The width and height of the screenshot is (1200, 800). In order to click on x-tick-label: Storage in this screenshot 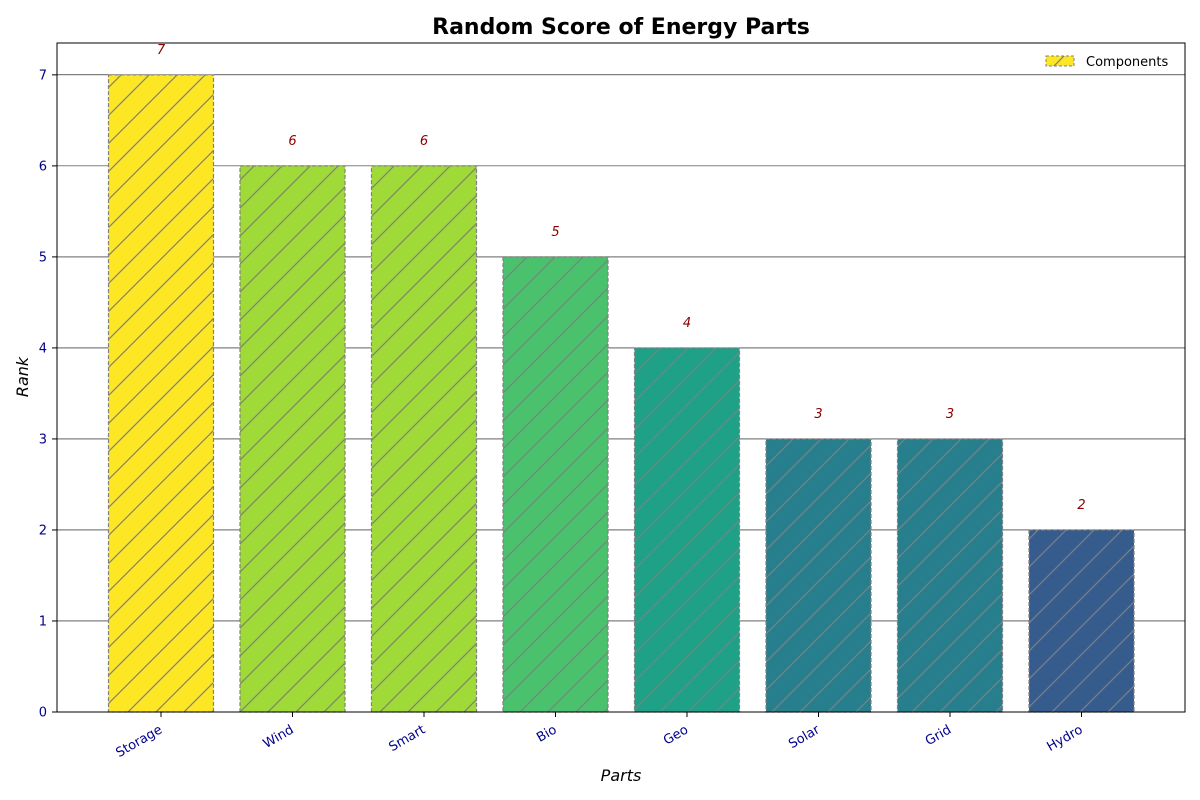, I will do `click(139, 741)`.